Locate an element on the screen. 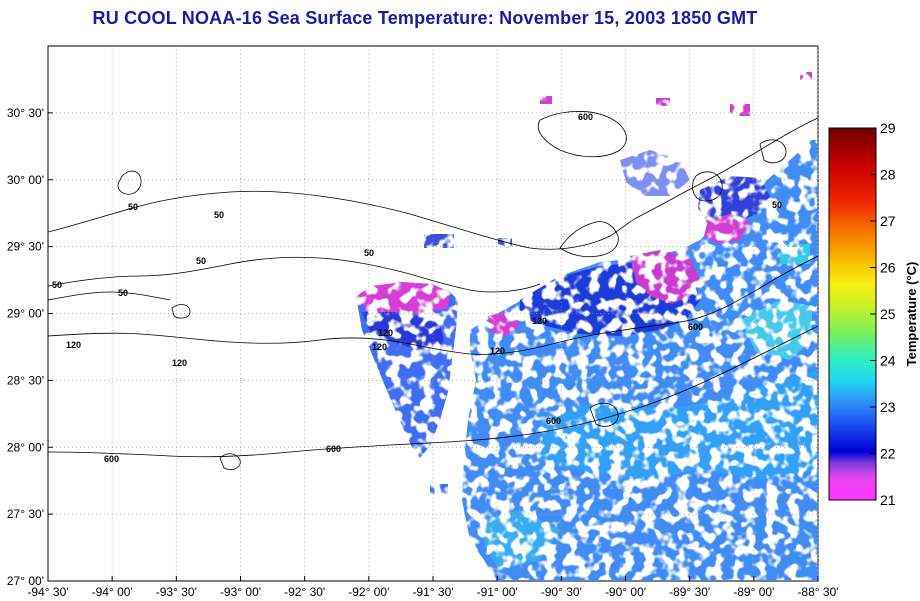  y-tick-label: 29° 30' is located at coordinates (25, 247).